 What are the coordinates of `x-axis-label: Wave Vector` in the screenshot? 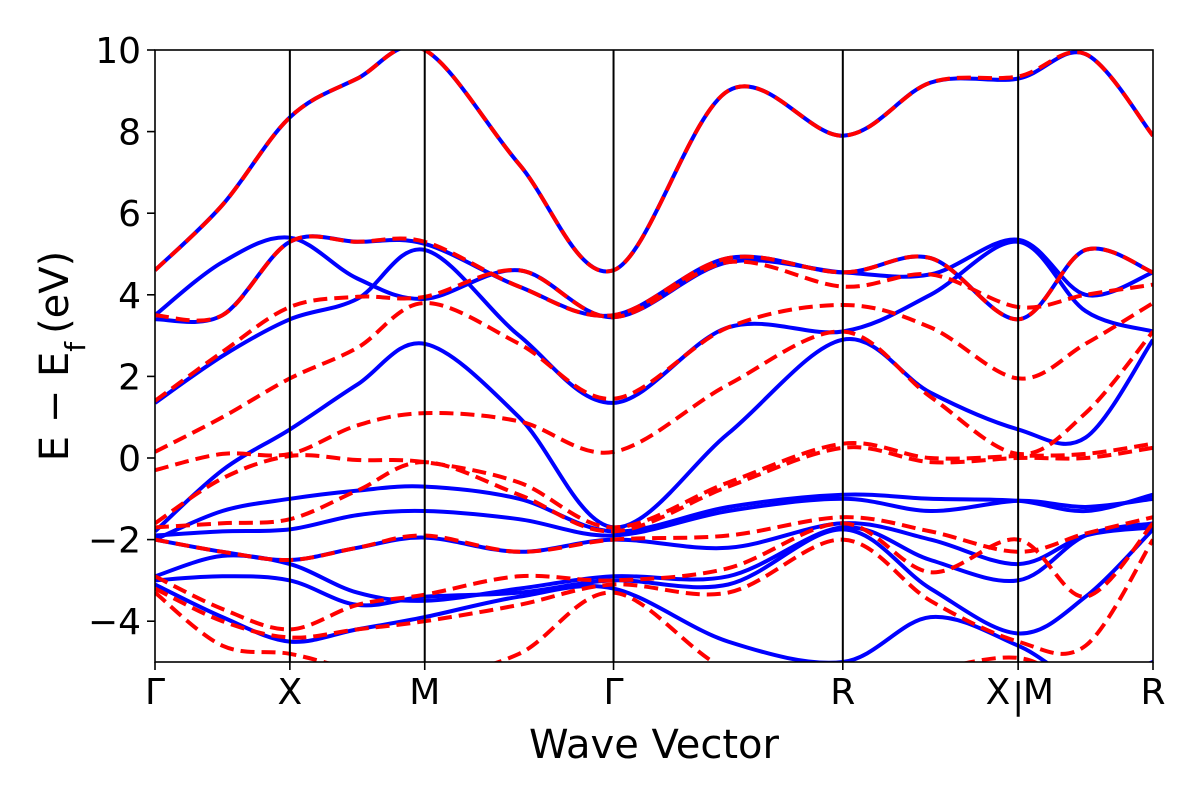 It's located at (654, 745).